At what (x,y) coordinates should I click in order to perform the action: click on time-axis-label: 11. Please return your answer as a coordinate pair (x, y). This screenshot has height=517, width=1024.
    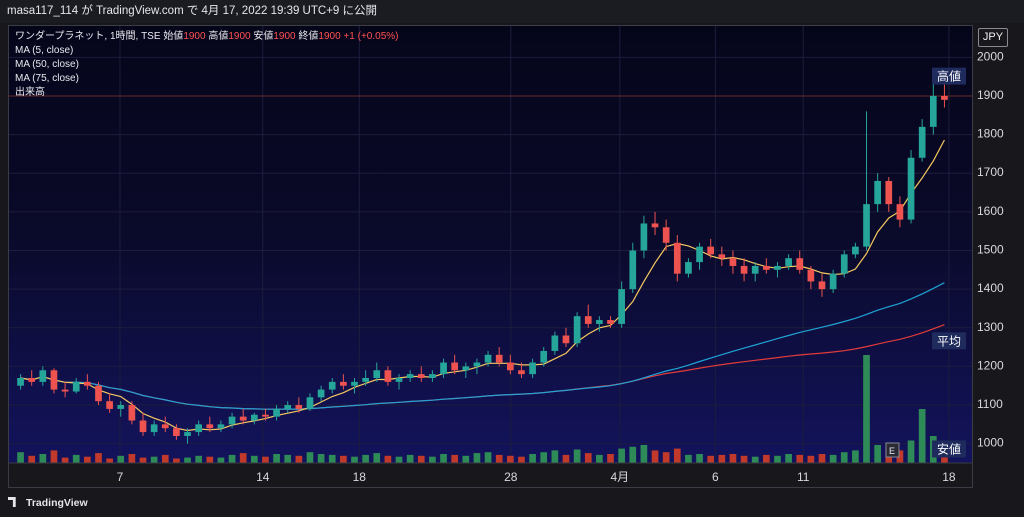
    Looking at the image, I should click on (803, 477).